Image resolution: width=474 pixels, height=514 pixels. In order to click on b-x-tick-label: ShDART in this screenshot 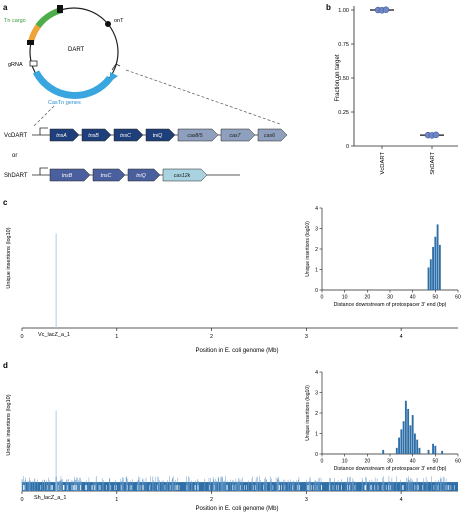, I will do `click(433, 163)`.